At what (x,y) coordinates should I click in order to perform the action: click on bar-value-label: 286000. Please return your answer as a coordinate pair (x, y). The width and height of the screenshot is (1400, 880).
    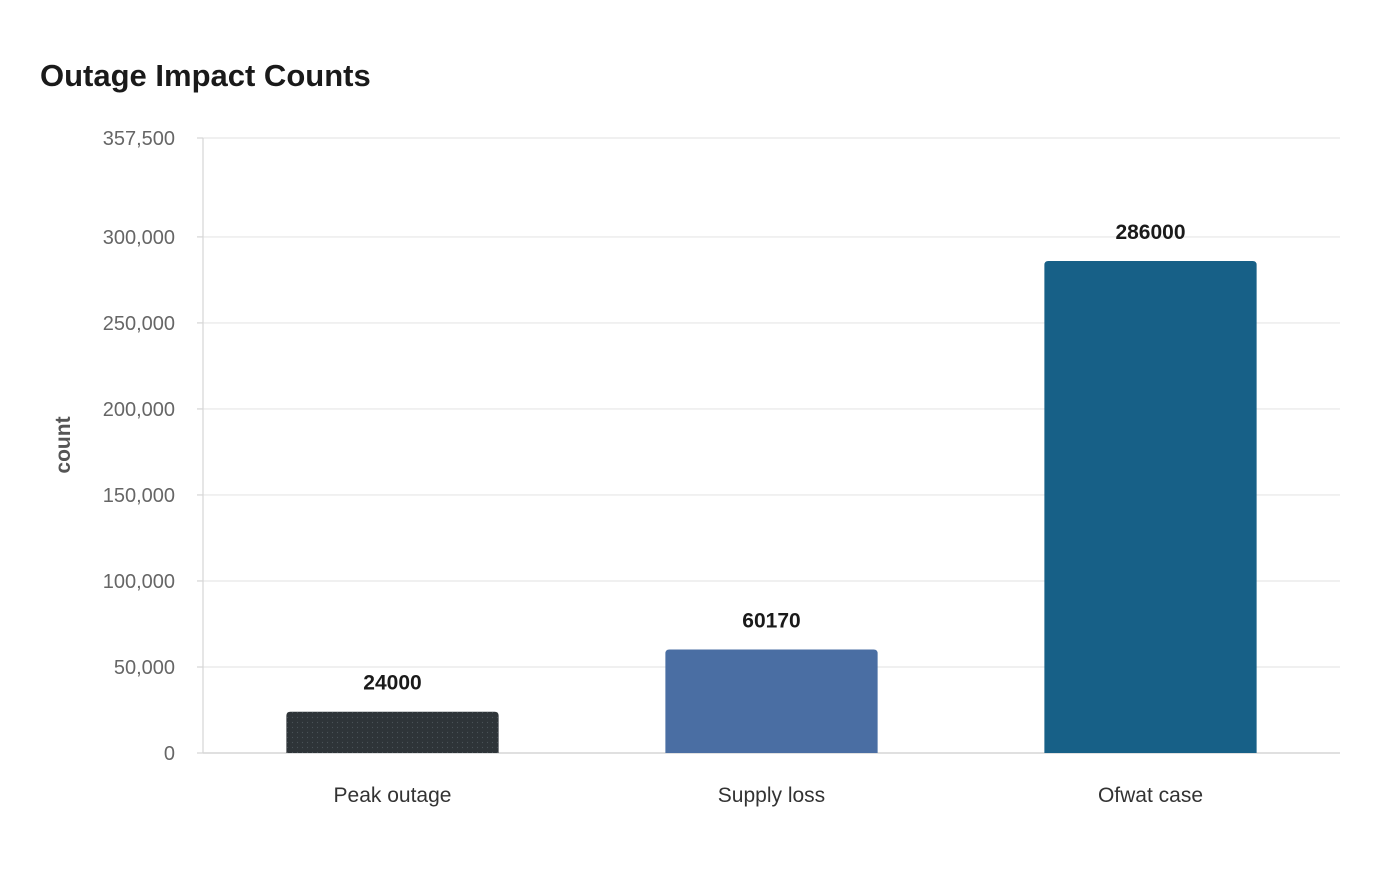
    Looking at the image, I should click on (1150, 232).